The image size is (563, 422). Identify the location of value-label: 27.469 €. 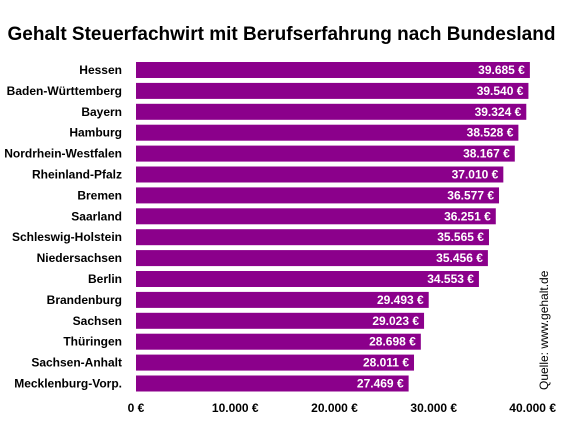
(380, 384).